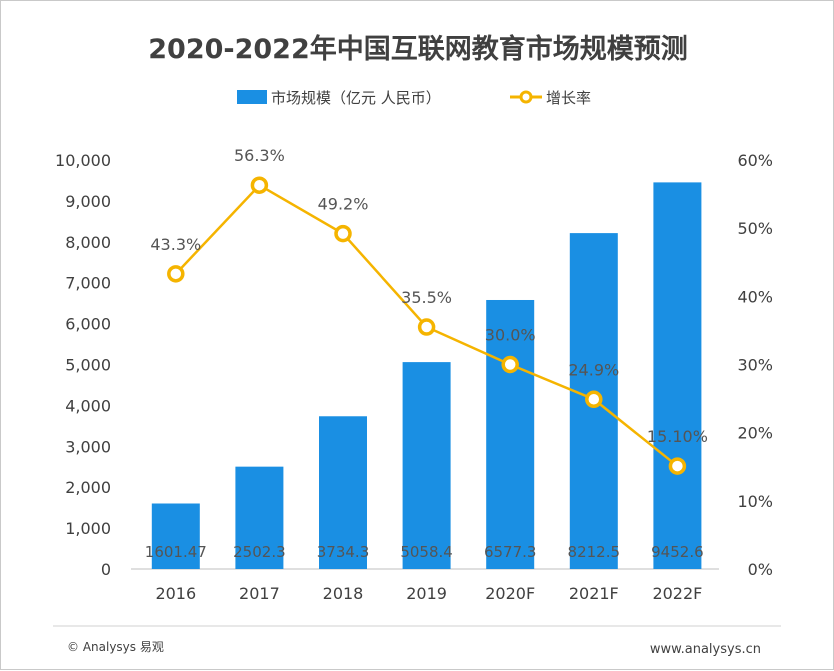 Image resolution: width=834 pixels, height=671 pixels. What do you see at coordinates (88, 528) in the screenshot?
I see `left-tick-label: 1,000` at bounding box center [88, 528].